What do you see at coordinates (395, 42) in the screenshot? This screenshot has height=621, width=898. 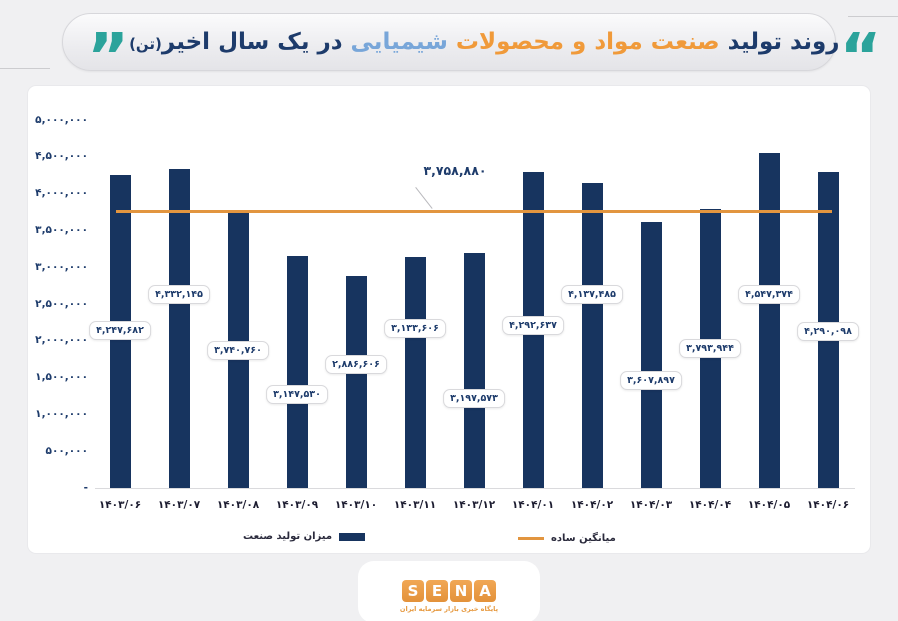 I see `title-segment-2: شیمیایی` at bounding box center [395, 42].